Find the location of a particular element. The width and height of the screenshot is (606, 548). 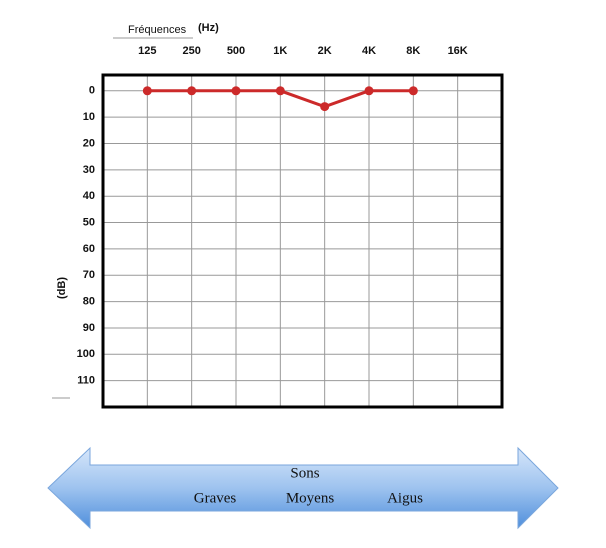

arrow-label: Aigus is located at coordinates (405, 498).